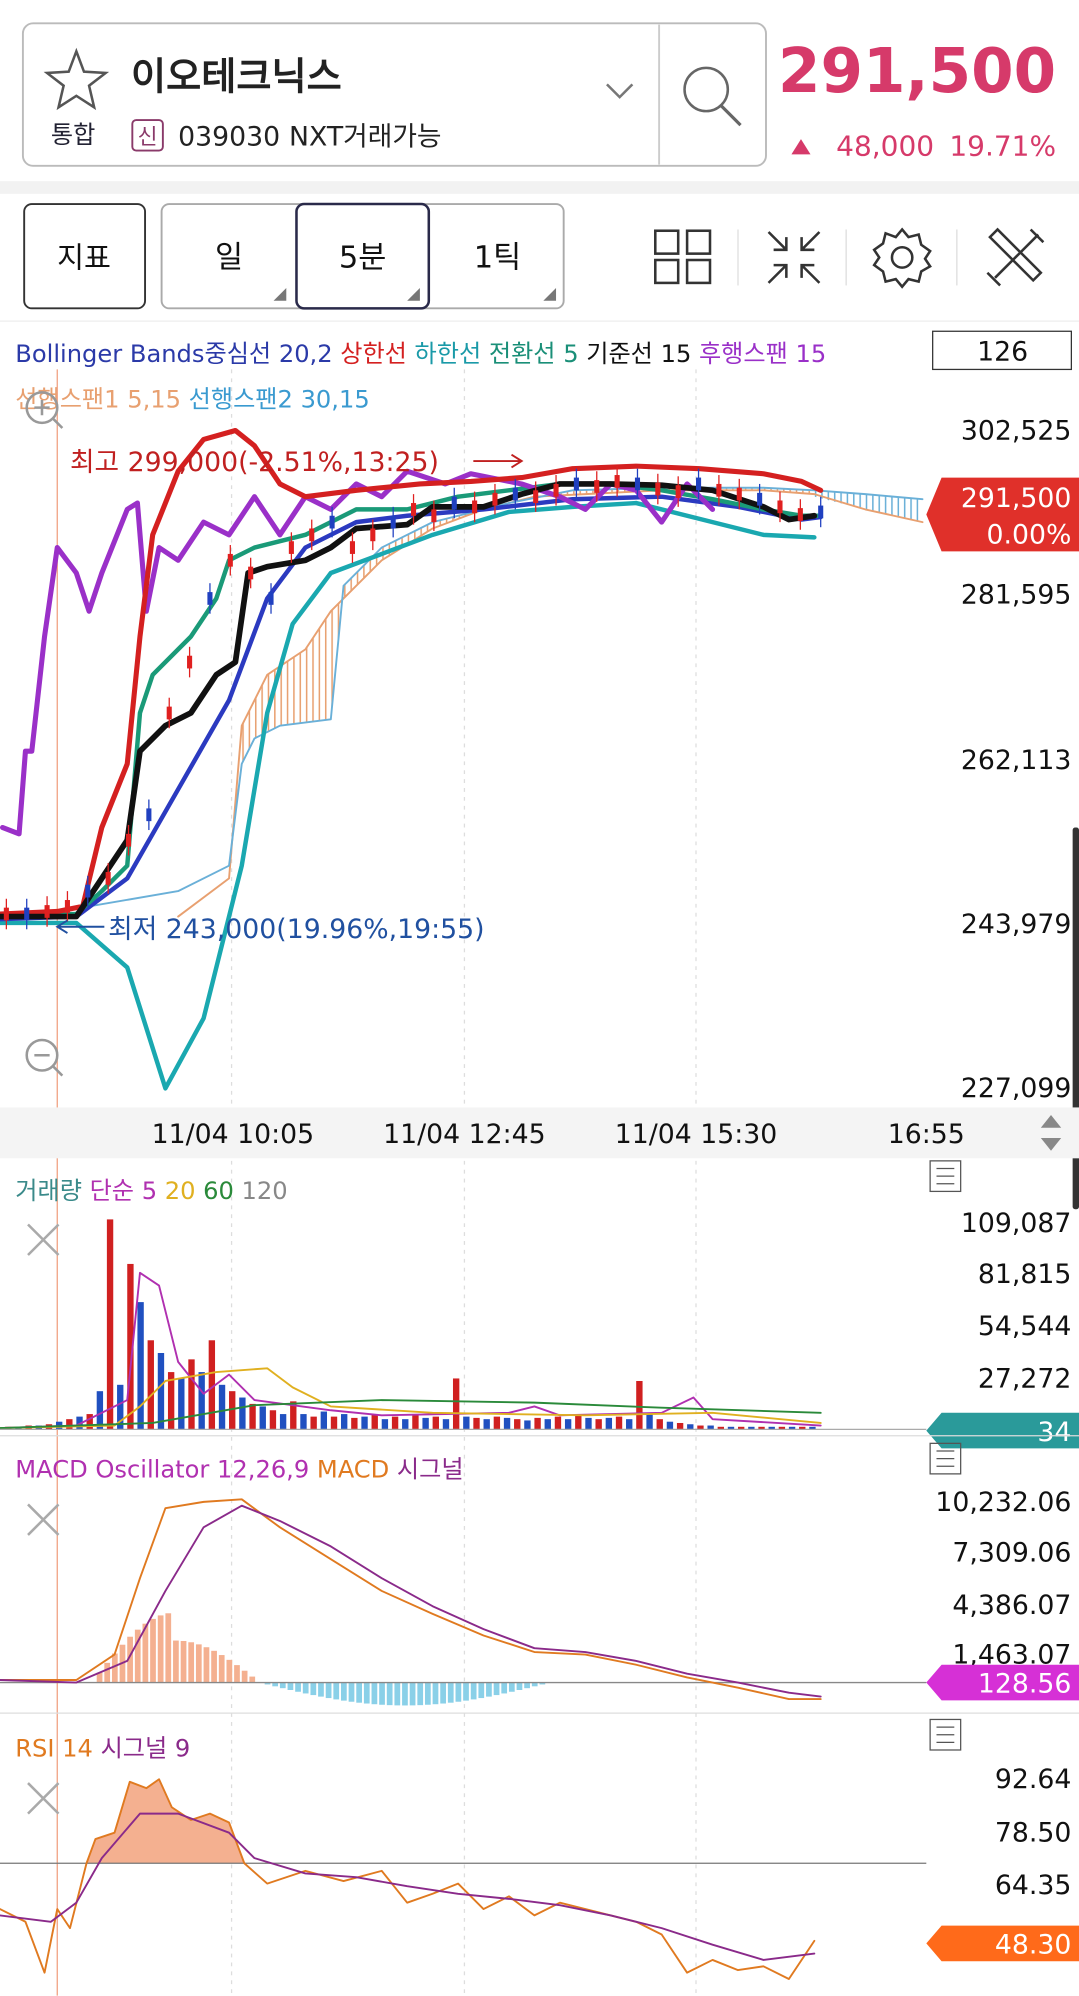 The height and width of the screenshot is (1996, 1079). I want to click on period-day: 일, so click(229, 258).